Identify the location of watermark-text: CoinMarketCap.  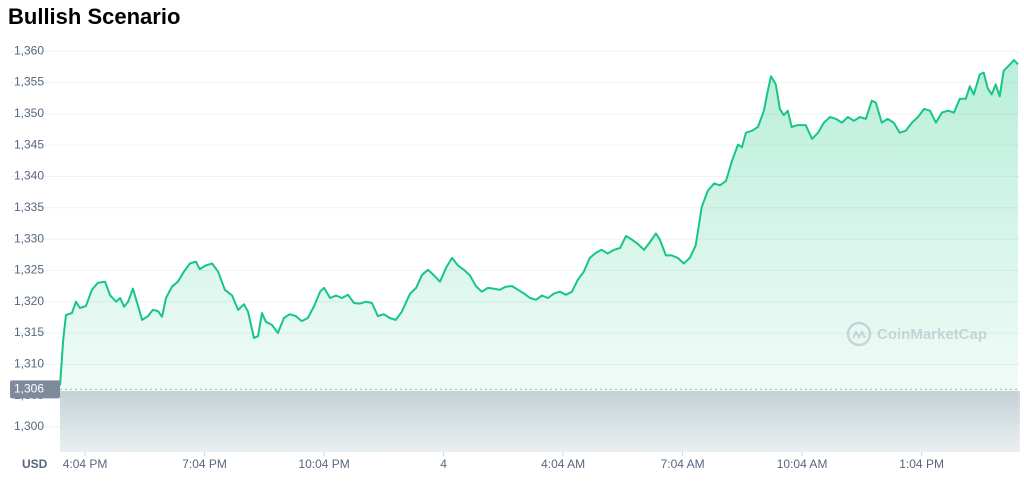
(932, 334).